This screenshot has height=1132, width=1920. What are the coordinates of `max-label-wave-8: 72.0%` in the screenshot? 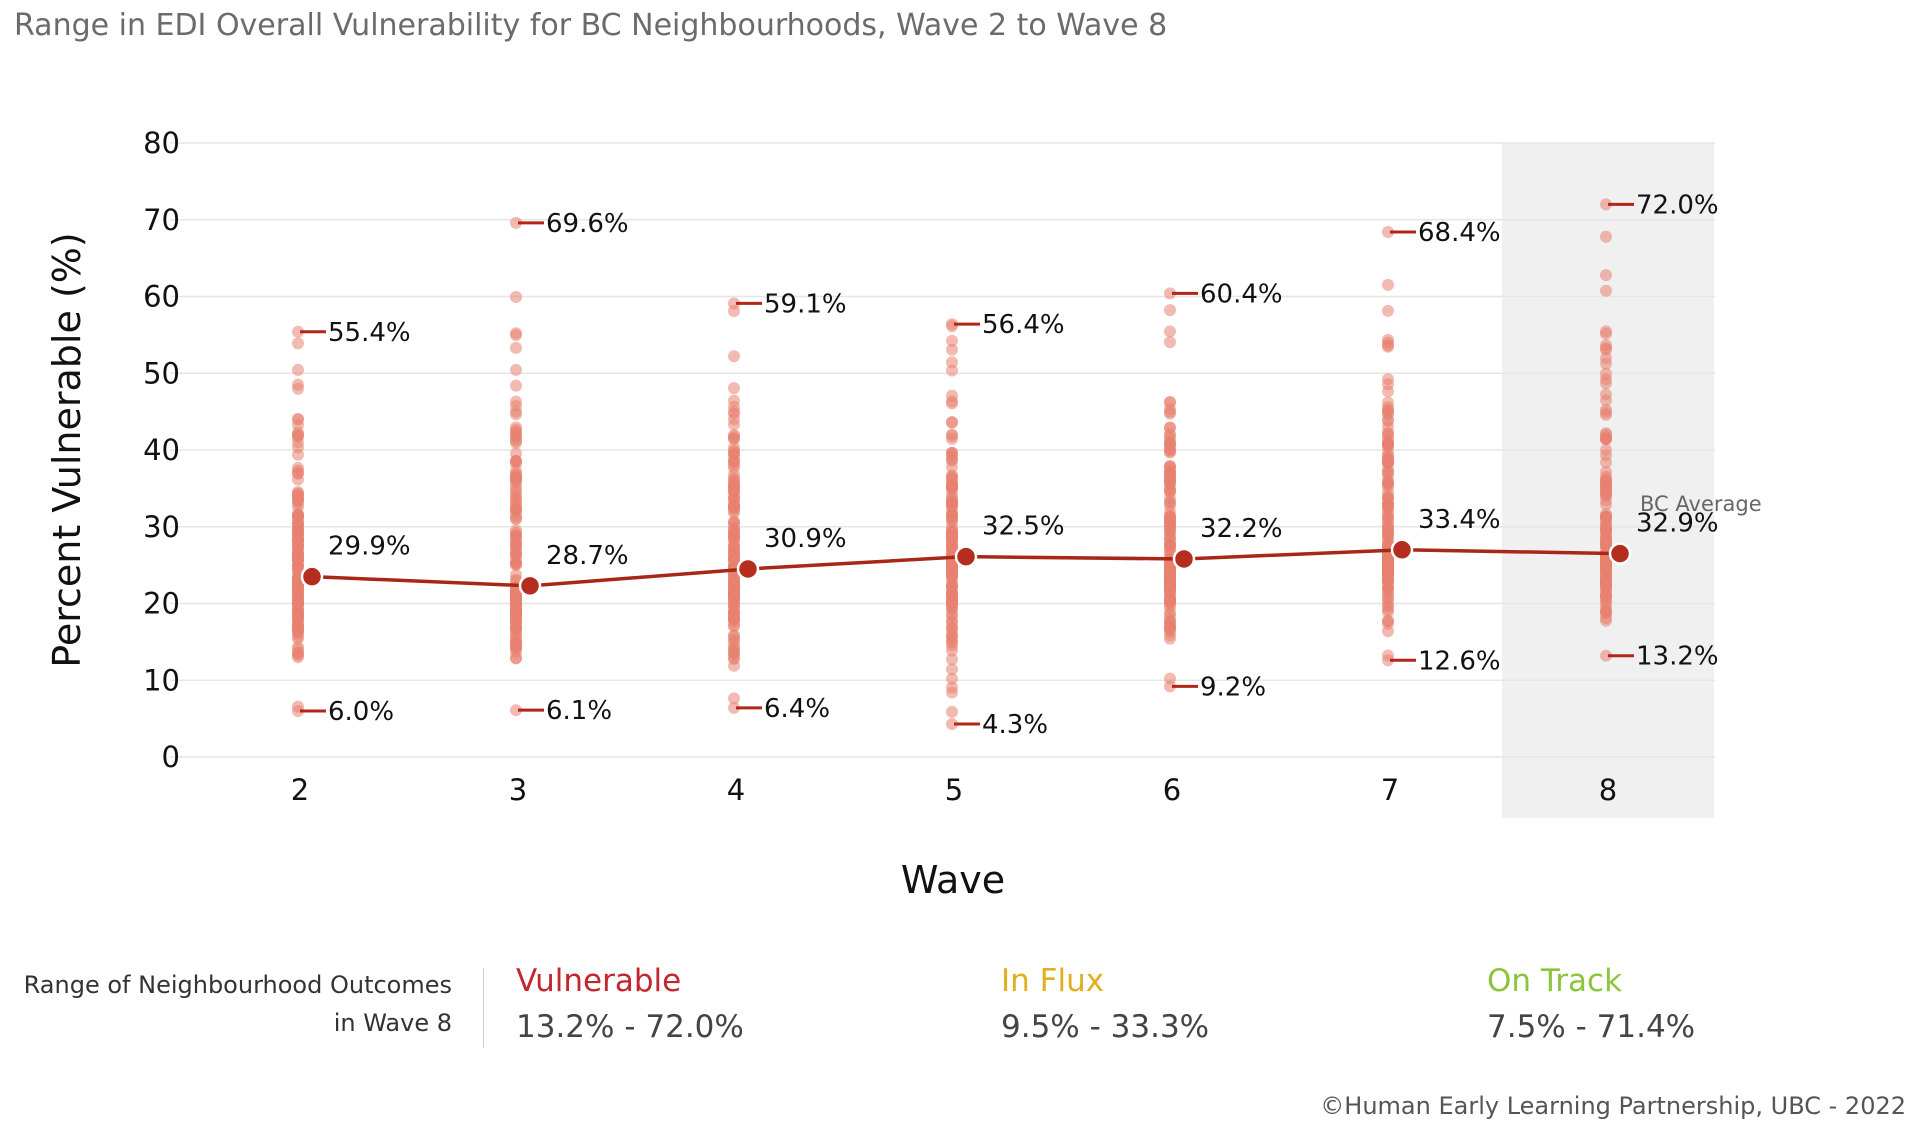 It's located at (1677, 205).